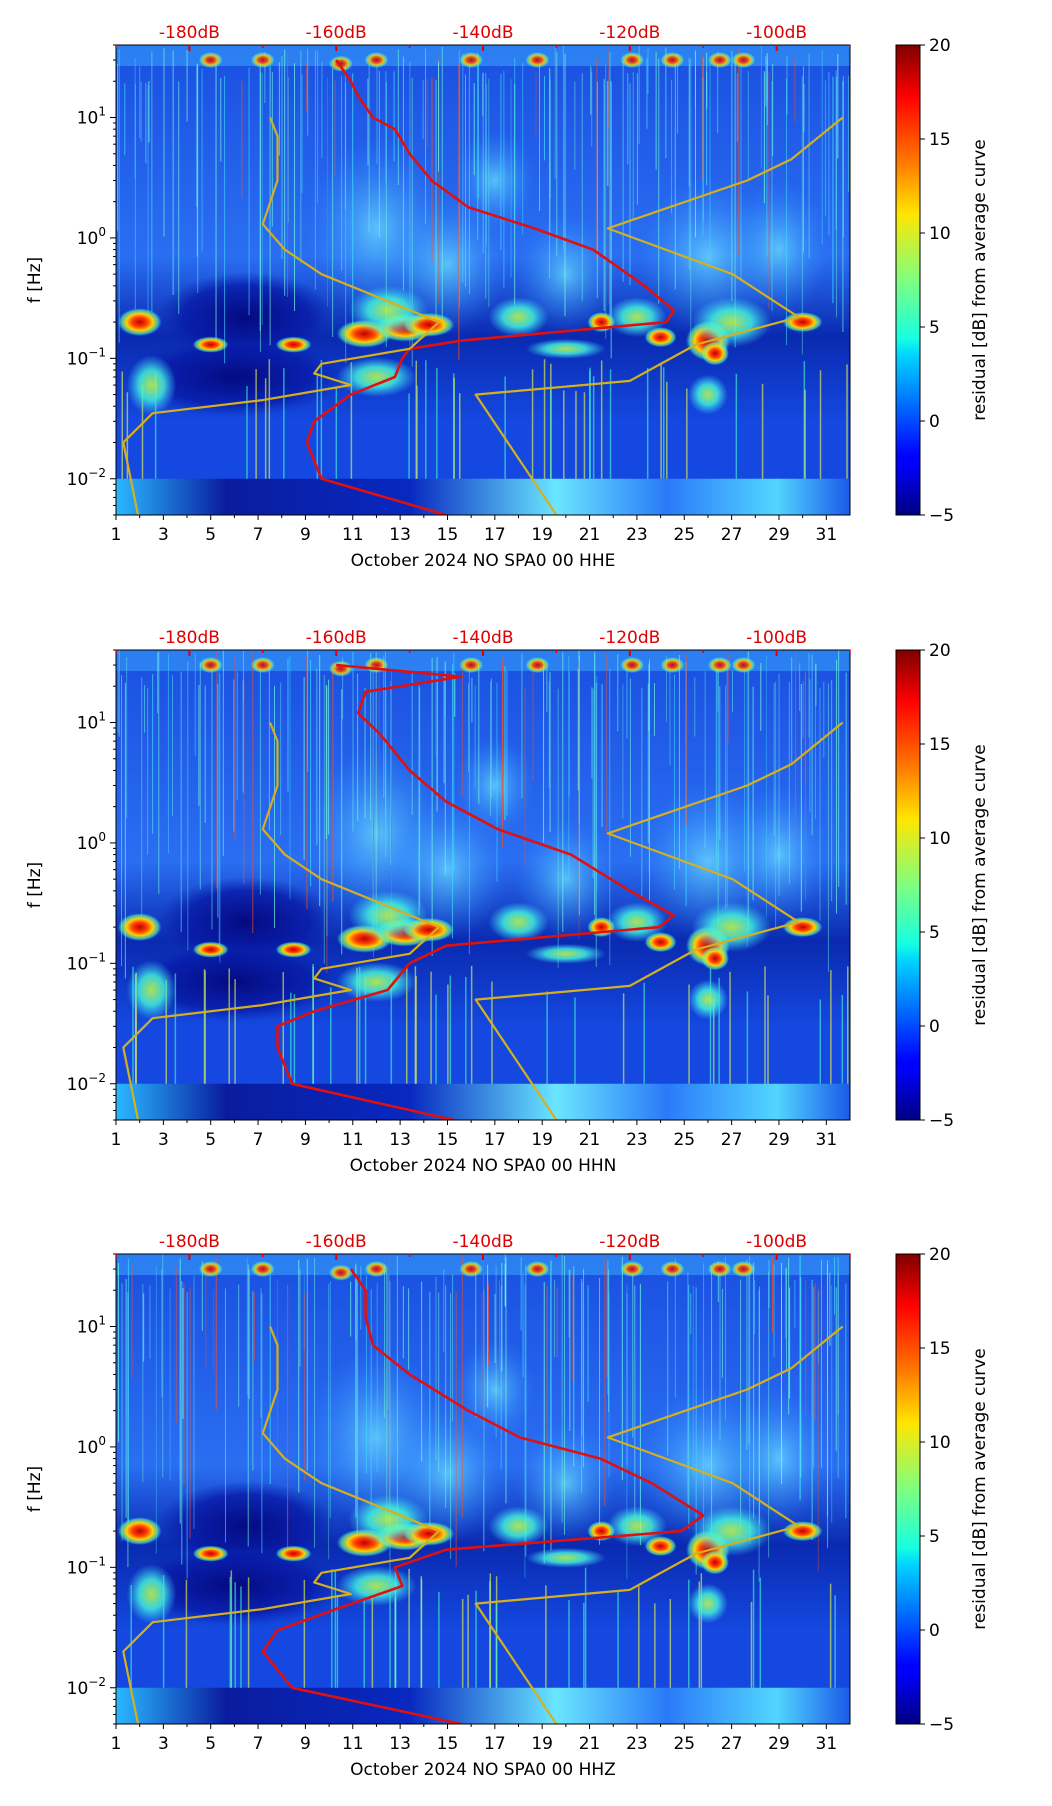  Describe the element at coordinates (116, 1744) in the screenshot. I see `x-tick-label: 1` at that location.